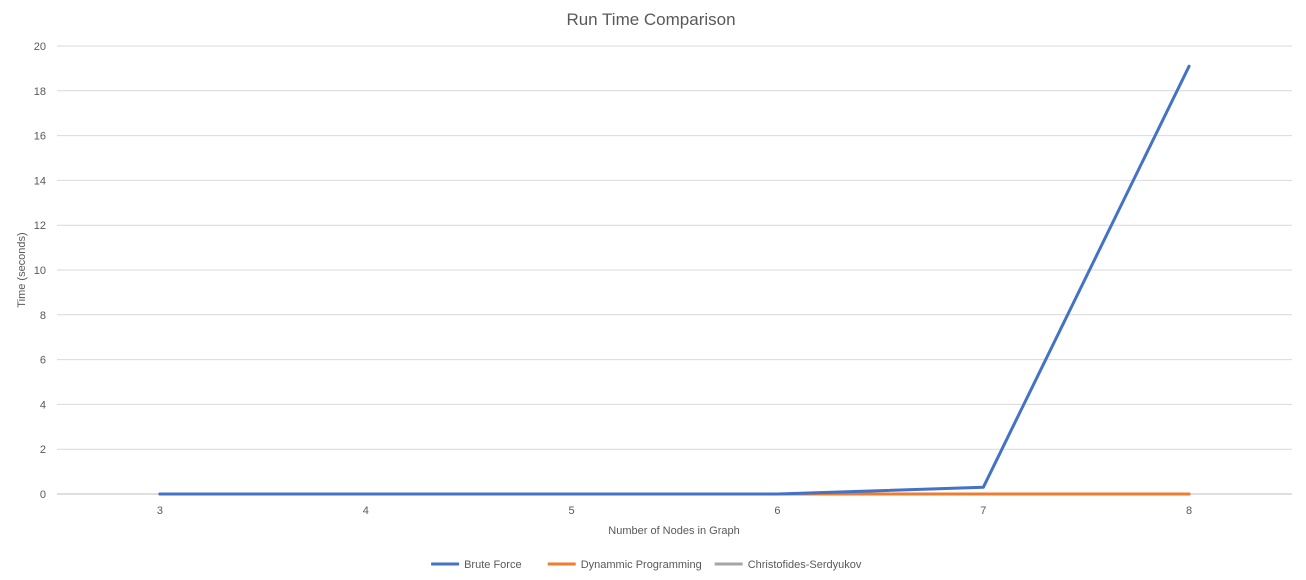 The width and height of the screenshot is (1306, 580). What do you see at coordinates (674, 511) in the screenshot?
I see `x-axis-ticks: 3 4 5 6 7 8` at bounding box center [674, 511].